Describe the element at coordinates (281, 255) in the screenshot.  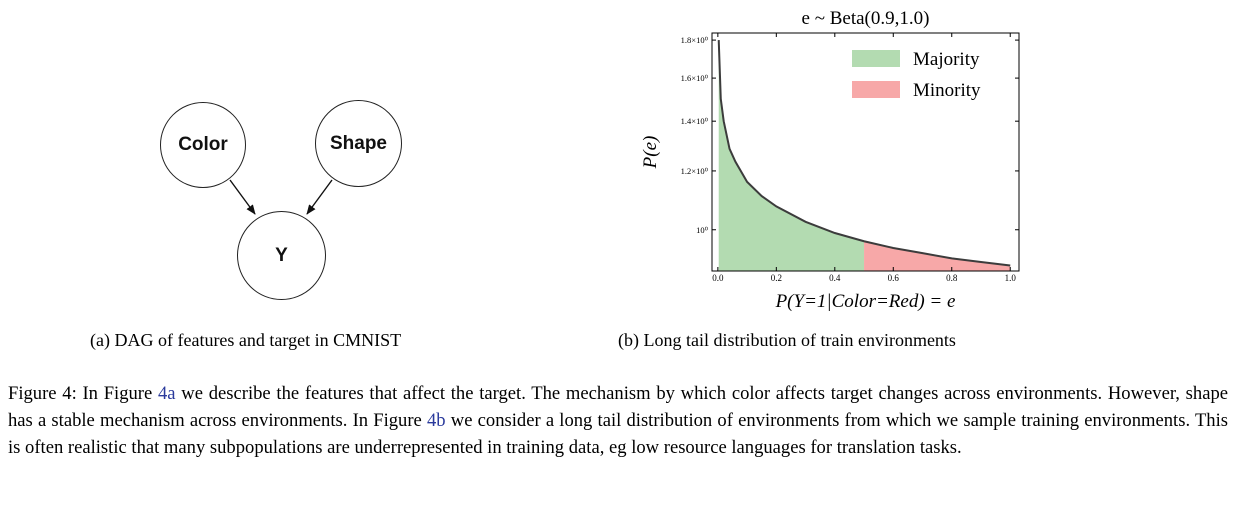
I see `node-y: Y` at that location.